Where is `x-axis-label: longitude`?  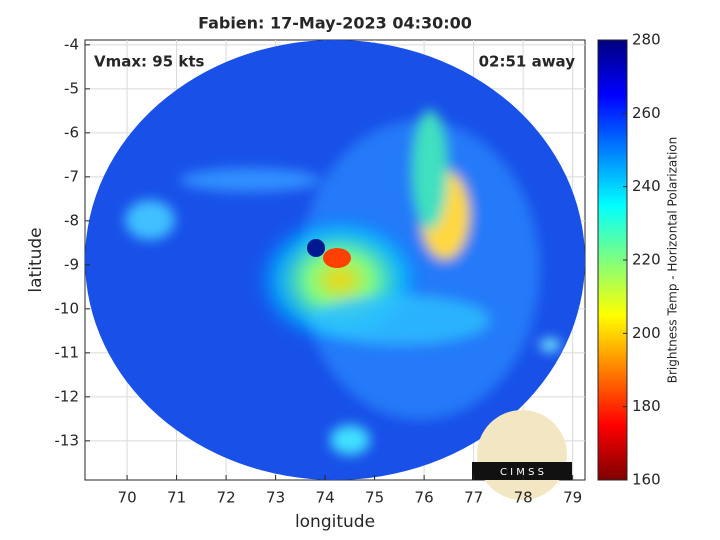 x-axis-label: longitude is located at coordinates (335, 522).